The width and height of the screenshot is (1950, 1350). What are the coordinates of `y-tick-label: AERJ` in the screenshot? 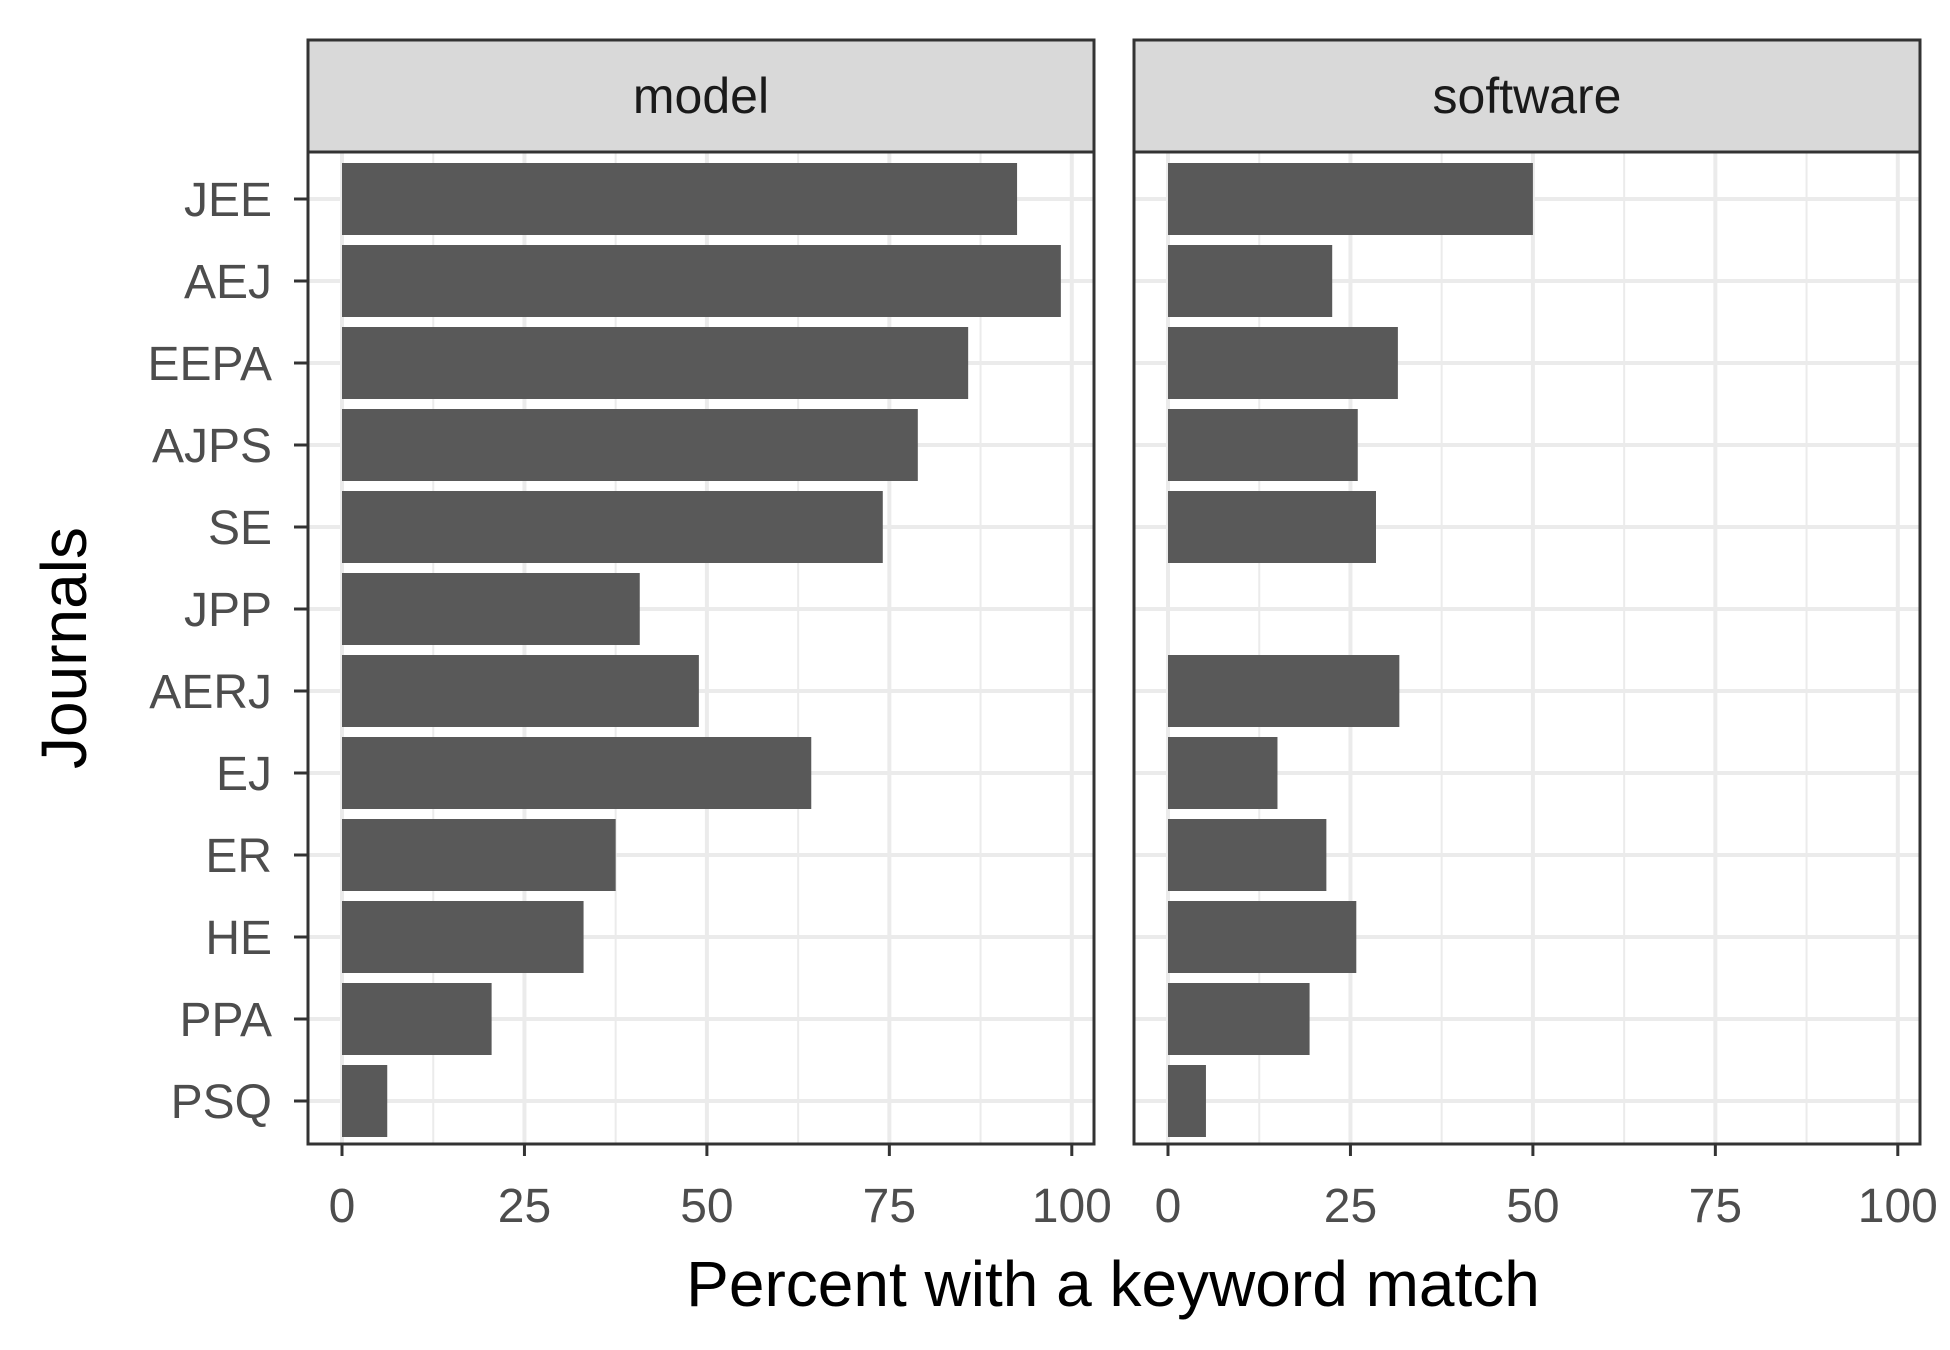 It's located at (210, 692).